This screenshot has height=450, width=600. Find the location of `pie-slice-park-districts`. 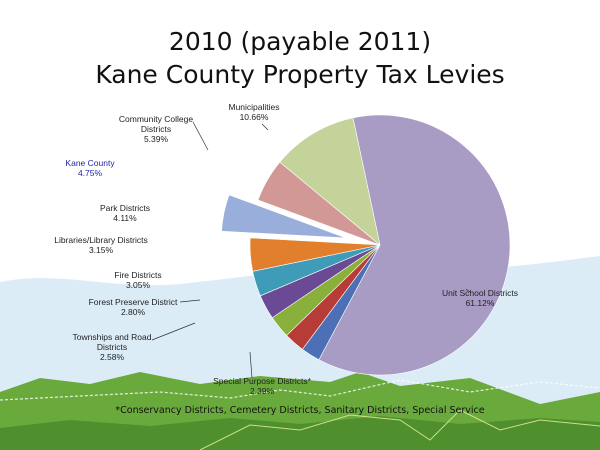

pie-slice-park-districts is located at coordinates (315, 254).